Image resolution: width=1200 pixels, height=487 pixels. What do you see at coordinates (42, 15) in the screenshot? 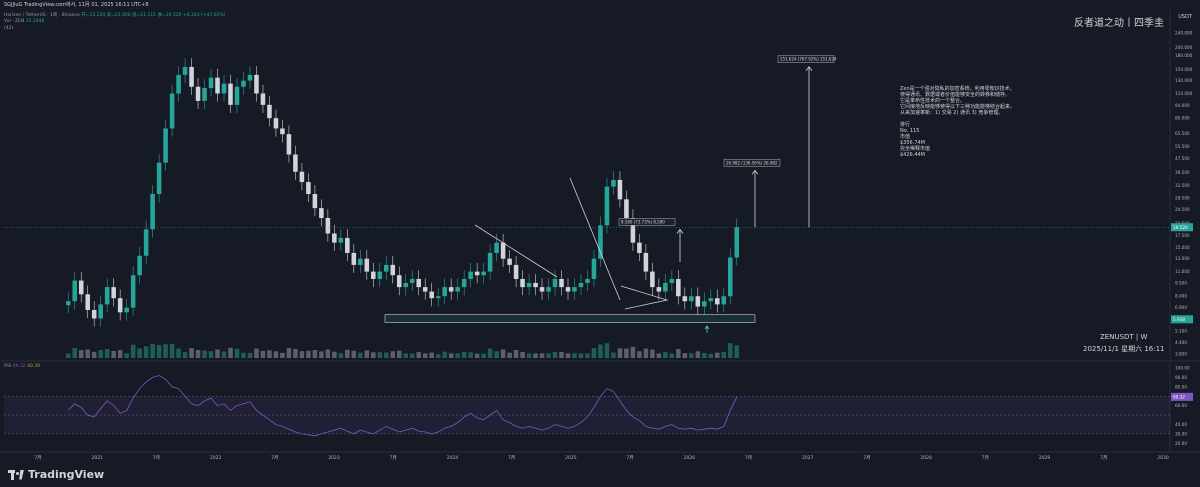
I see `symbol-name: Horizen / TetherUS · 1周 · Binance` at bounding box center [42, 15].